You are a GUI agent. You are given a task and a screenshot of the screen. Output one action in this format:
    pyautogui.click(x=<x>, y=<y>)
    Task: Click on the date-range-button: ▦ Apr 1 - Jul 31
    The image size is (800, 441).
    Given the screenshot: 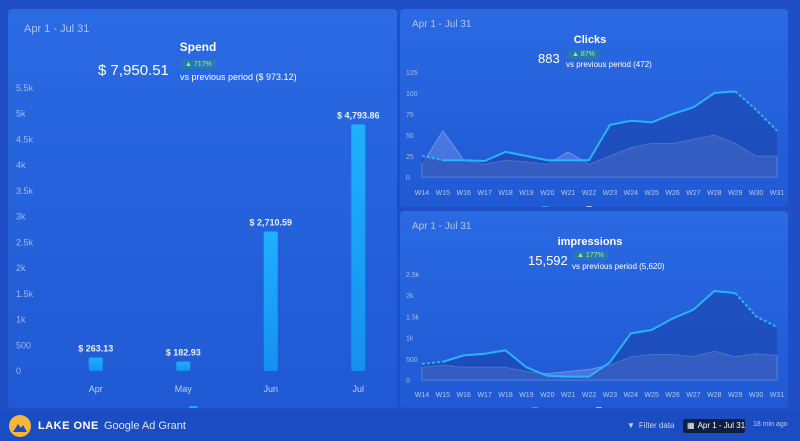 What is the action you would take?
    pyautogui.click(x=714, y=426)
    